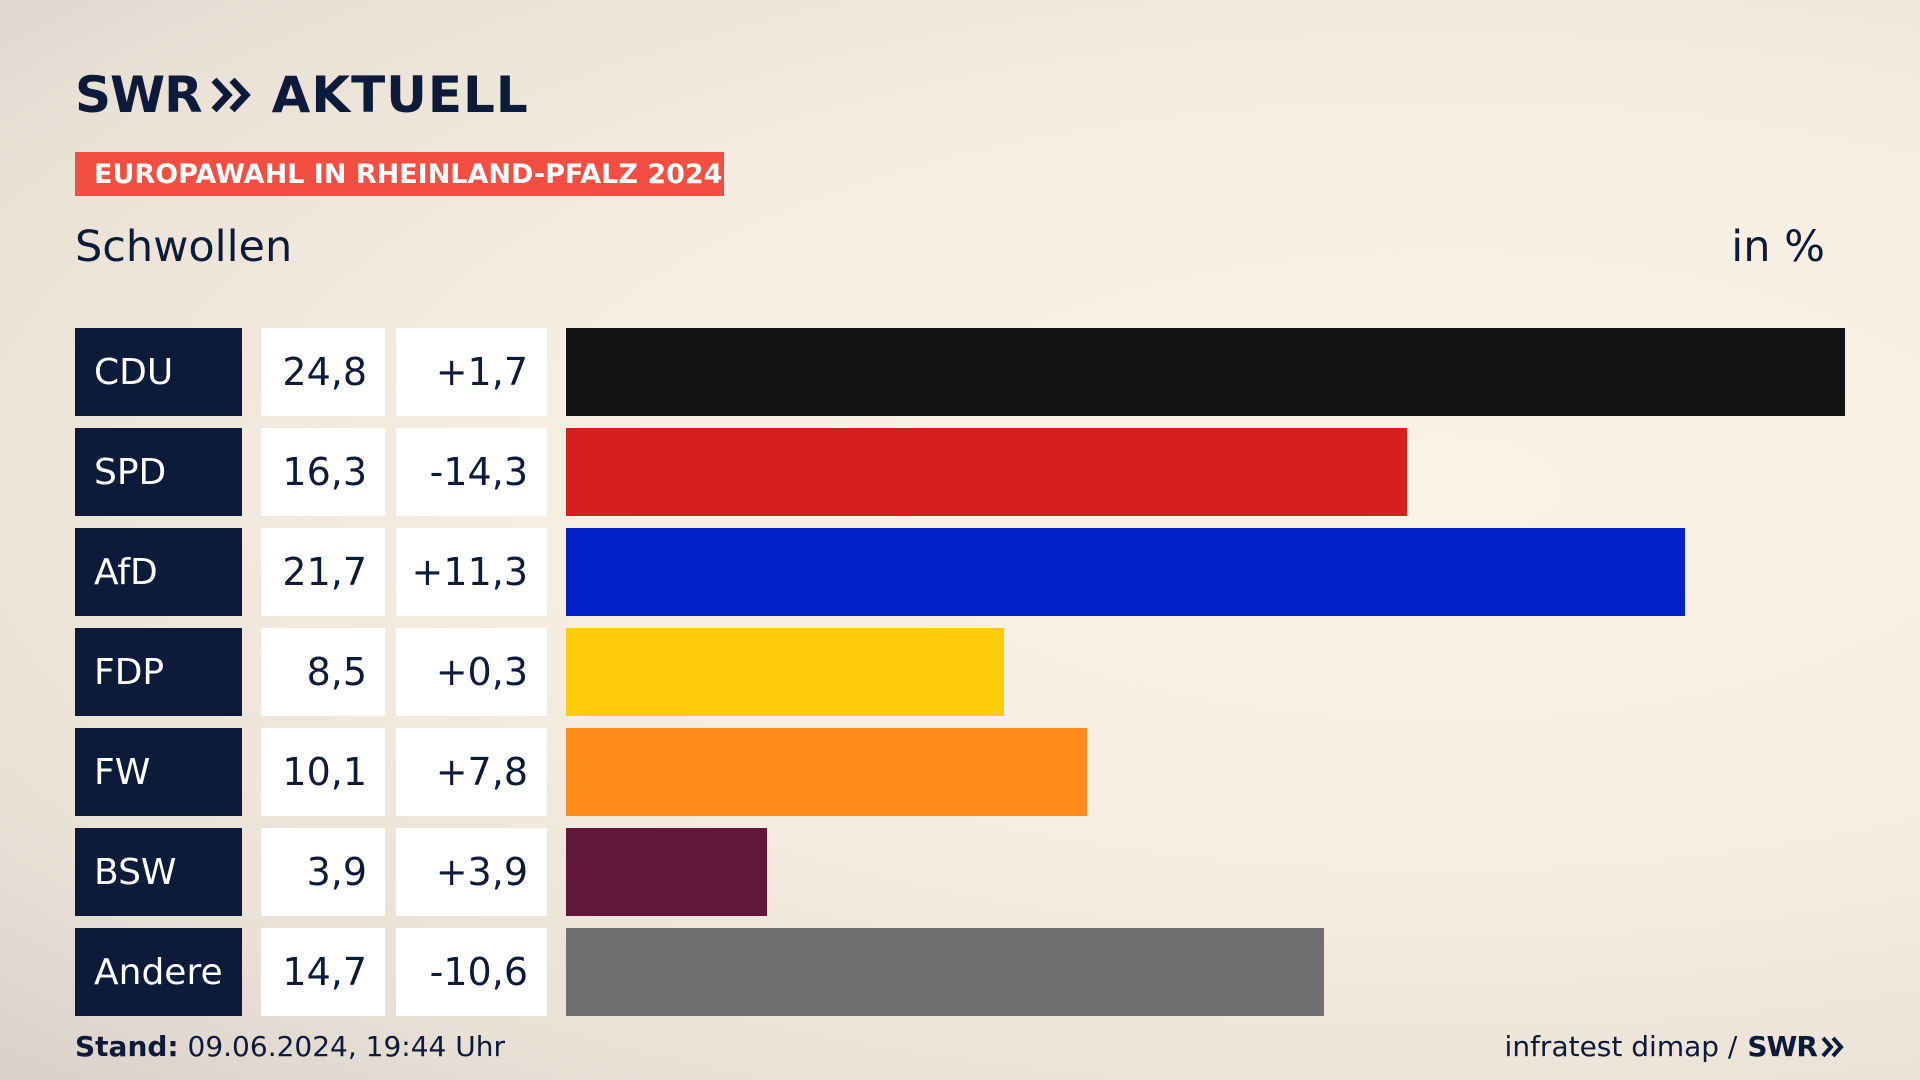  What do you see at coordinates (1782, 1046) in the screenshot?
I see `source-brand: SWR` at bounding box center [1782, 1046].